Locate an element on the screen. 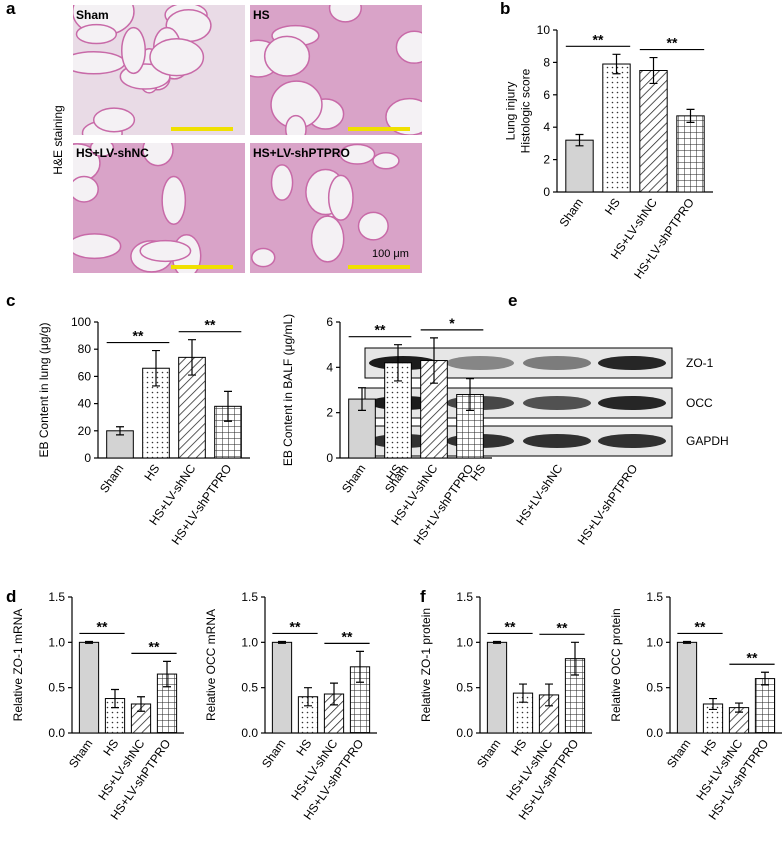 The image size is (784, 857). significance-label: * is located at coordinates (452, 323).